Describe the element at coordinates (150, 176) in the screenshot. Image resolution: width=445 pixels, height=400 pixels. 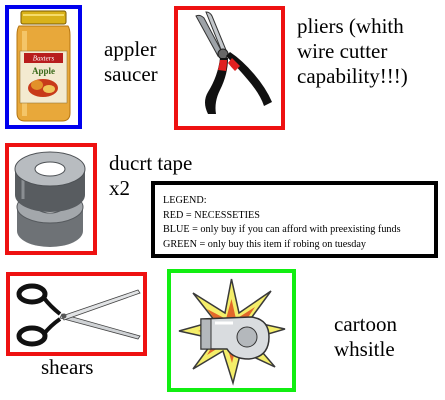
I see `duct-tape-label: ducrt tape x2` at that location.